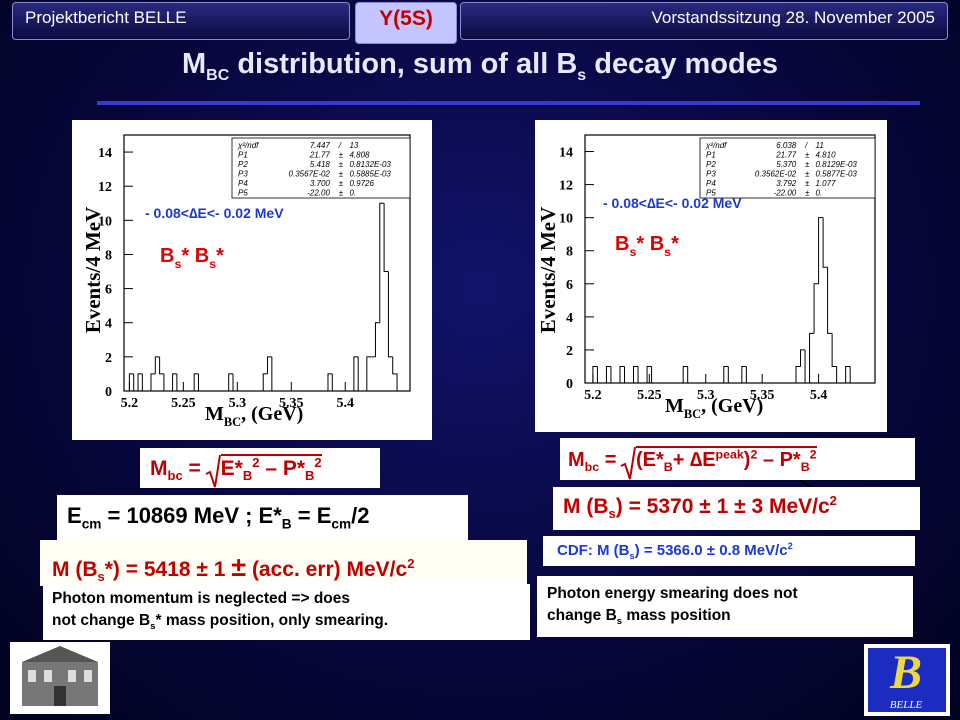  Describe the element at coordinates (267, 263) in the screenshot. I see `plot-frame` at that location.